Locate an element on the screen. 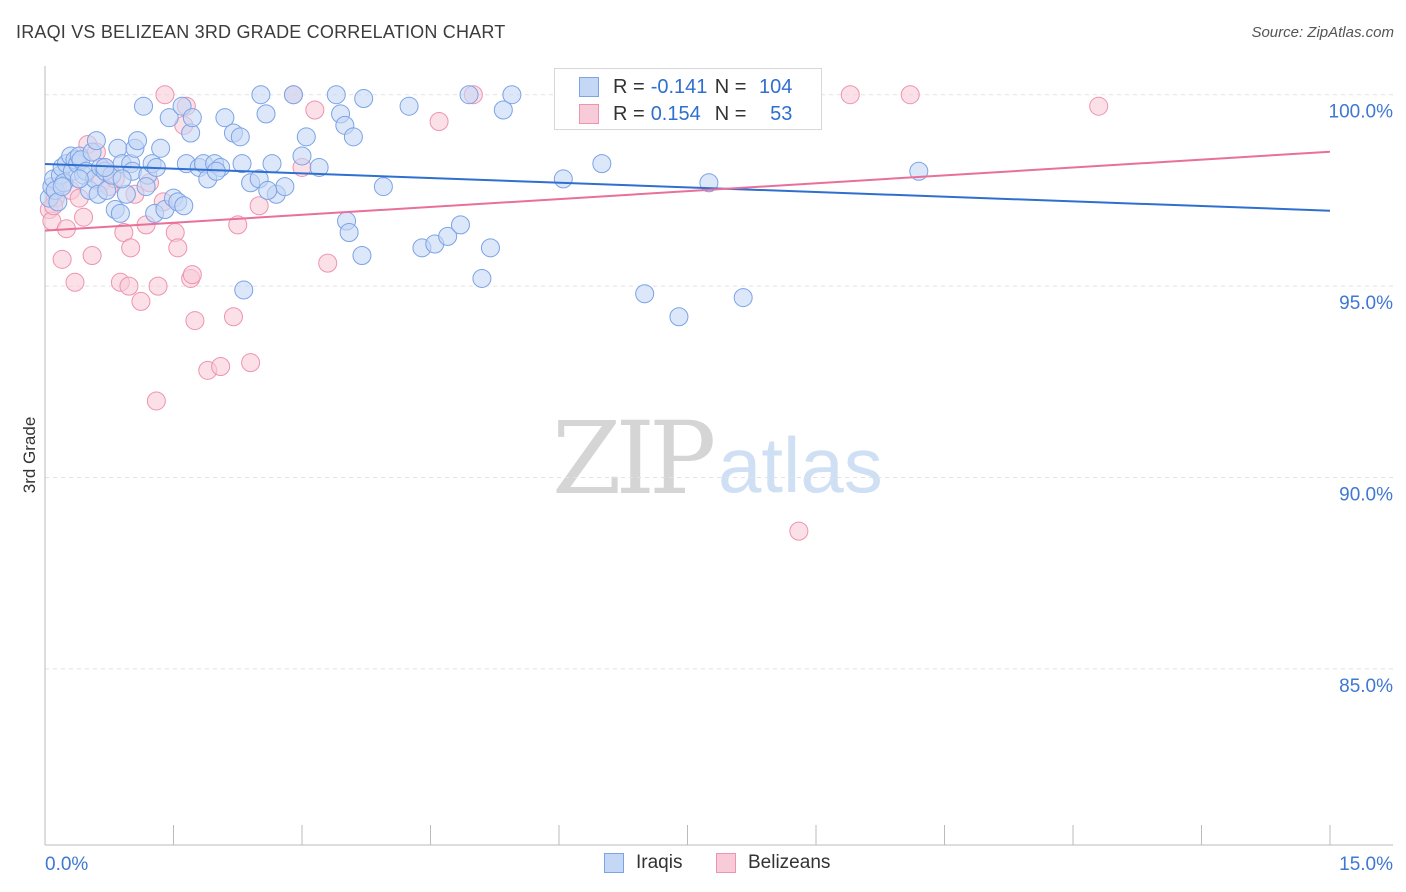  legend-item-iraqis: Iraqis is located at coordinates (643, 863).